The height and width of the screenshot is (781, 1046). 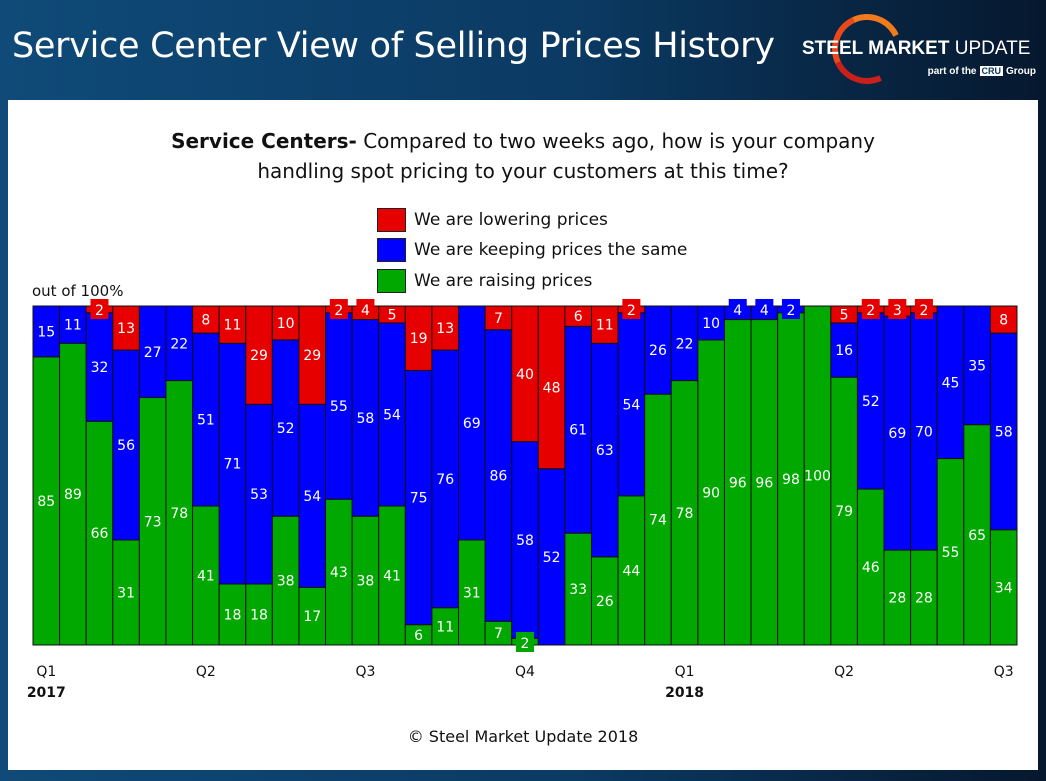 What do you see at coordinates (916, 48) in the screenshot?
I see `logo-text: STEEL MARKET UPDATE` at bounding box center [916, 48].